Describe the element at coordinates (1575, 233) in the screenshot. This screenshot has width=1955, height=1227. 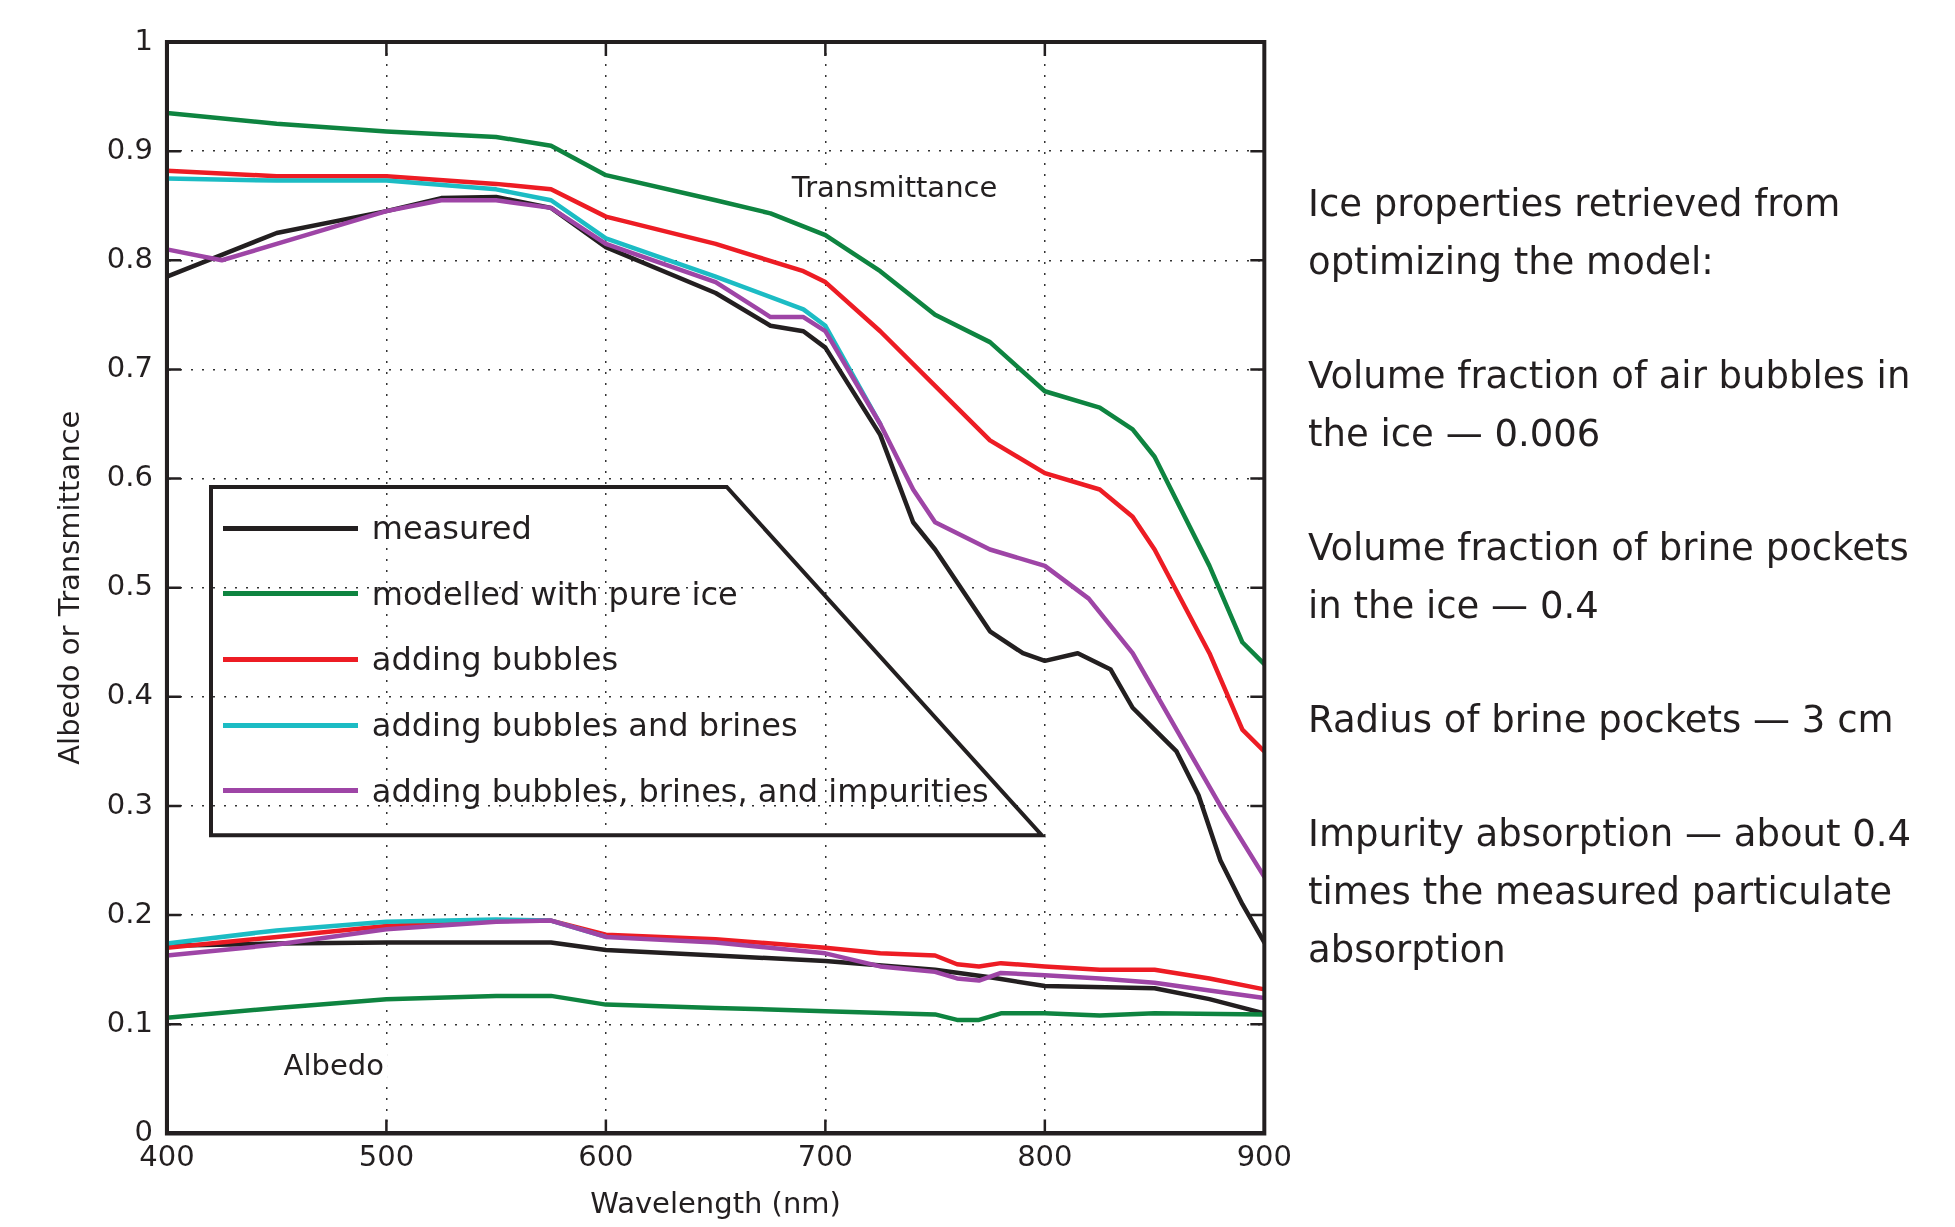
I see `text: Ice properties retrieved from optimizing the model:` at that location.